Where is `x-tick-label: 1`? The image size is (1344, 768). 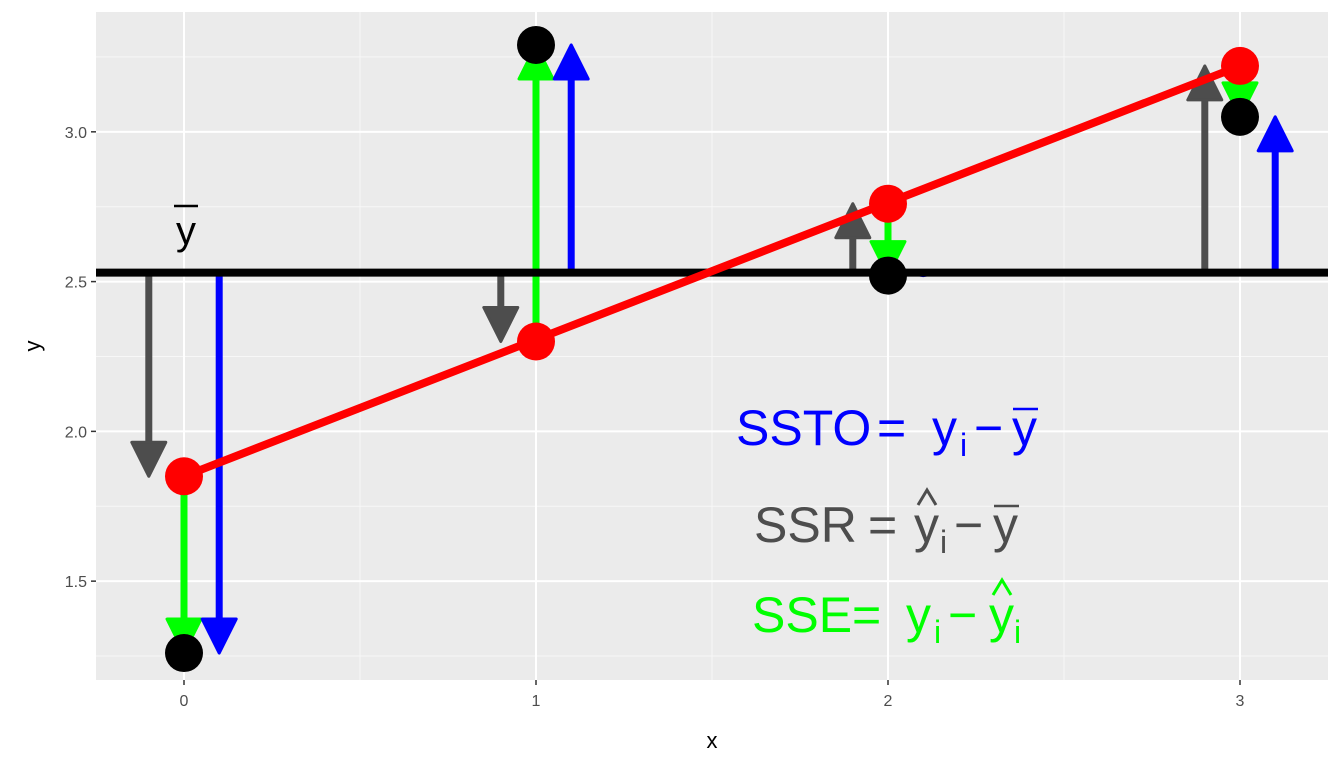
x-tick-label: 1 is located at coordinates (536, 701).